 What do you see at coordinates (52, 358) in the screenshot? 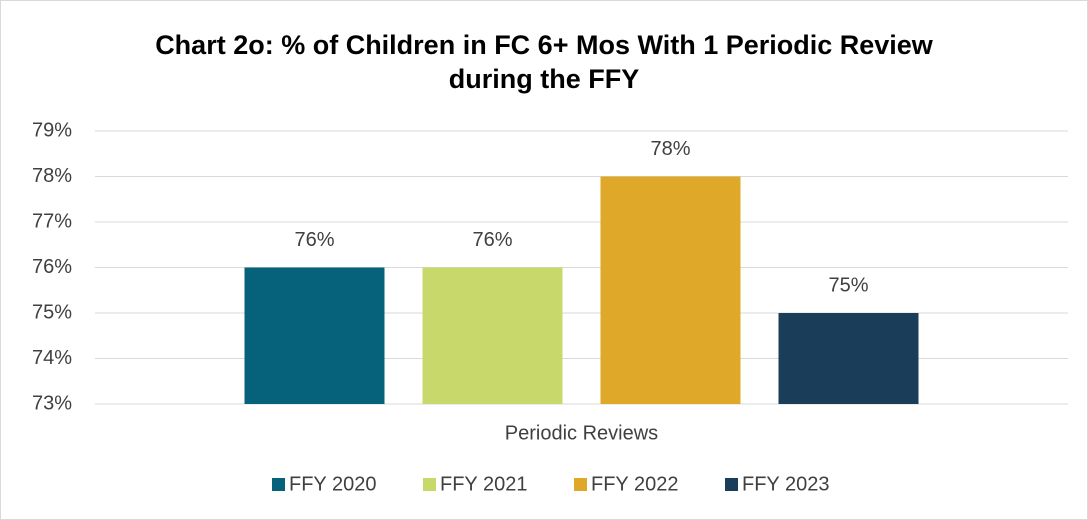
I see `y-tick-label: 74%` at bounding box center [52, 358].